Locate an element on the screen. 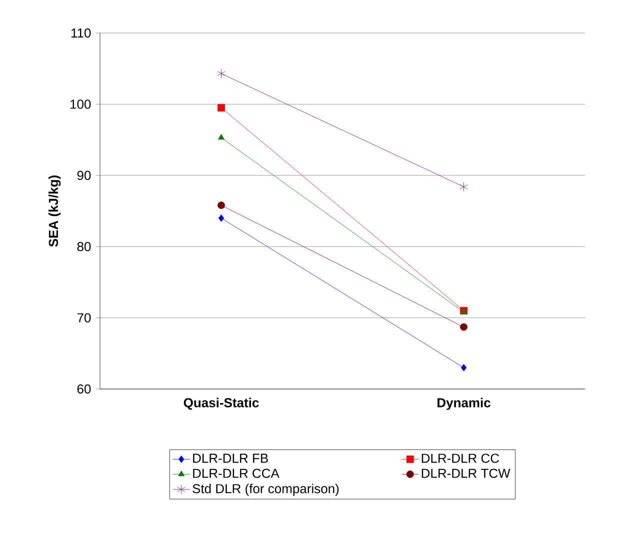 The image size is (620, 536). legend-label: DLR-DLR CC is located at coordinates (461, 458).